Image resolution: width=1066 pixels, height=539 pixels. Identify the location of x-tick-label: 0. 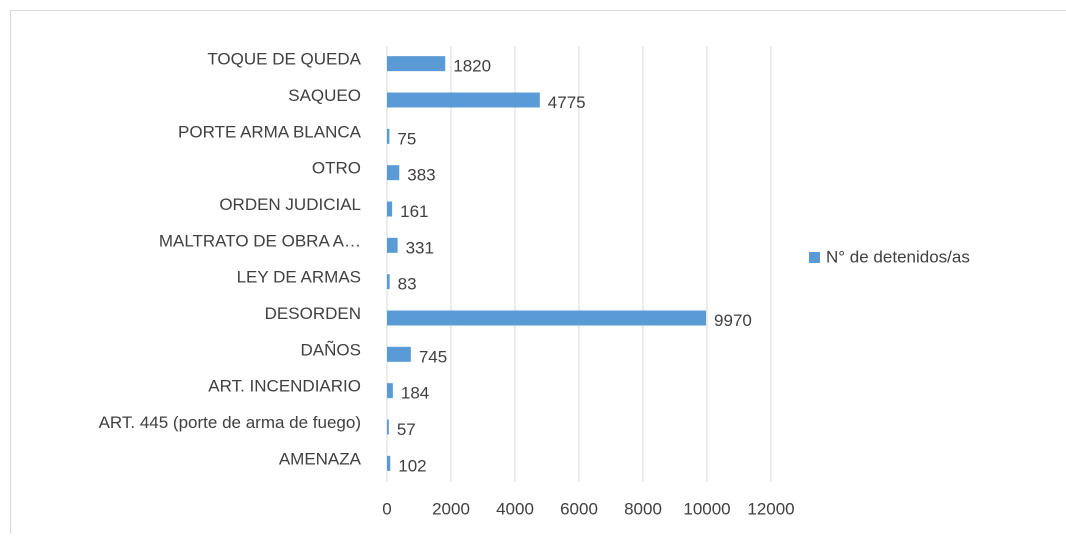
(386, 508).